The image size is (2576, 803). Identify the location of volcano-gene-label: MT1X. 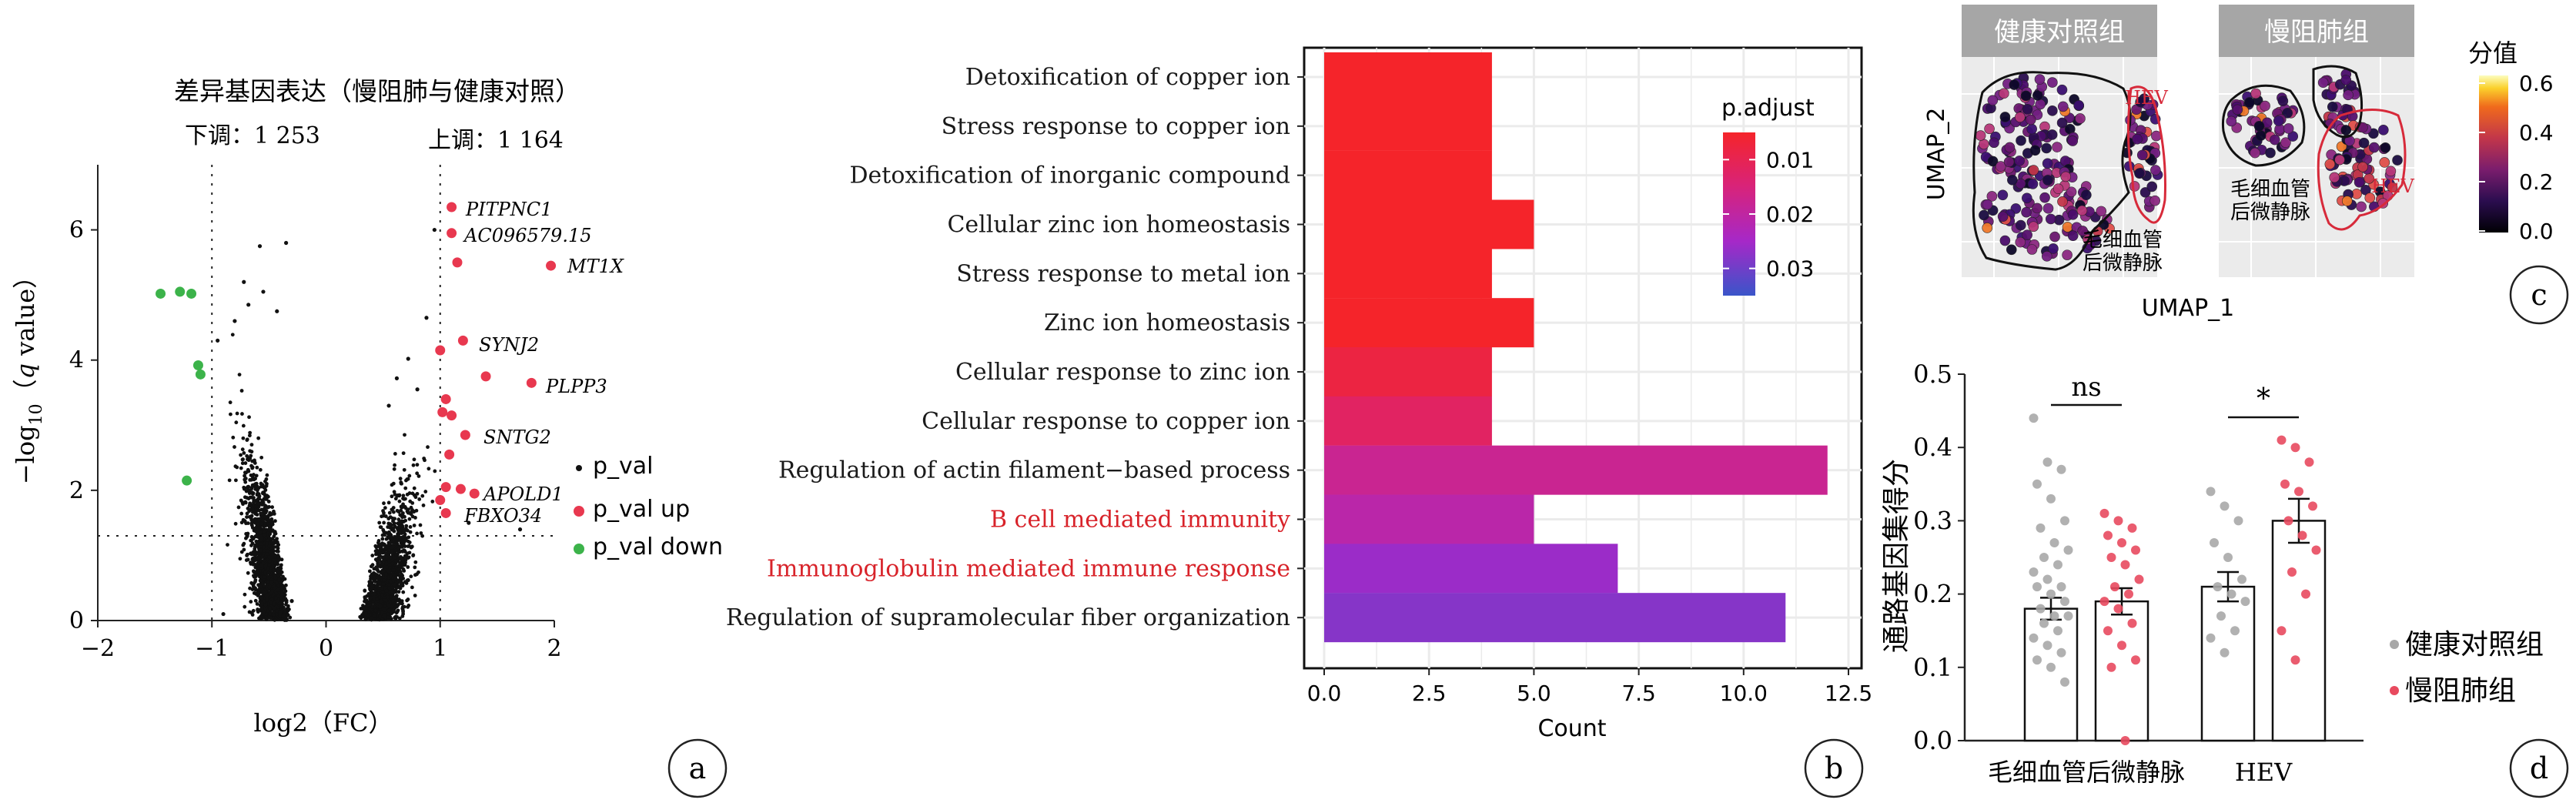
(595, 266).